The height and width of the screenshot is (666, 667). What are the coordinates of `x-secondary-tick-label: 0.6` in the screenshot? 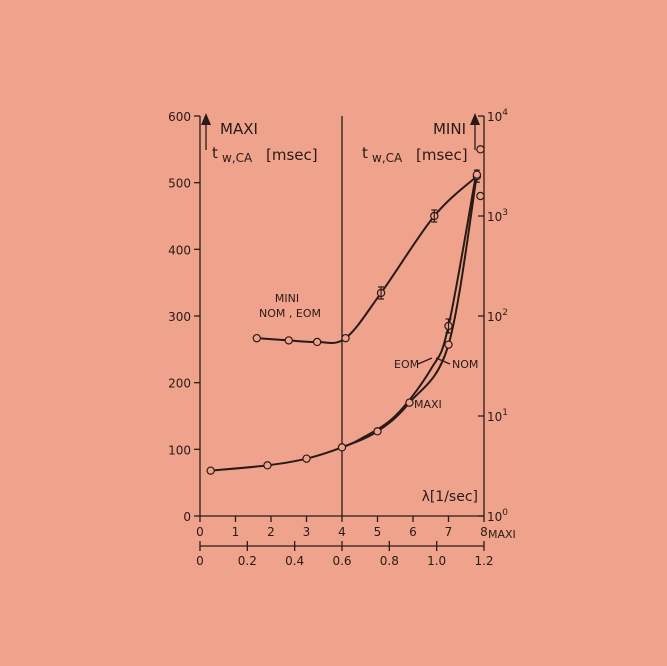 It's located at (341, 561).